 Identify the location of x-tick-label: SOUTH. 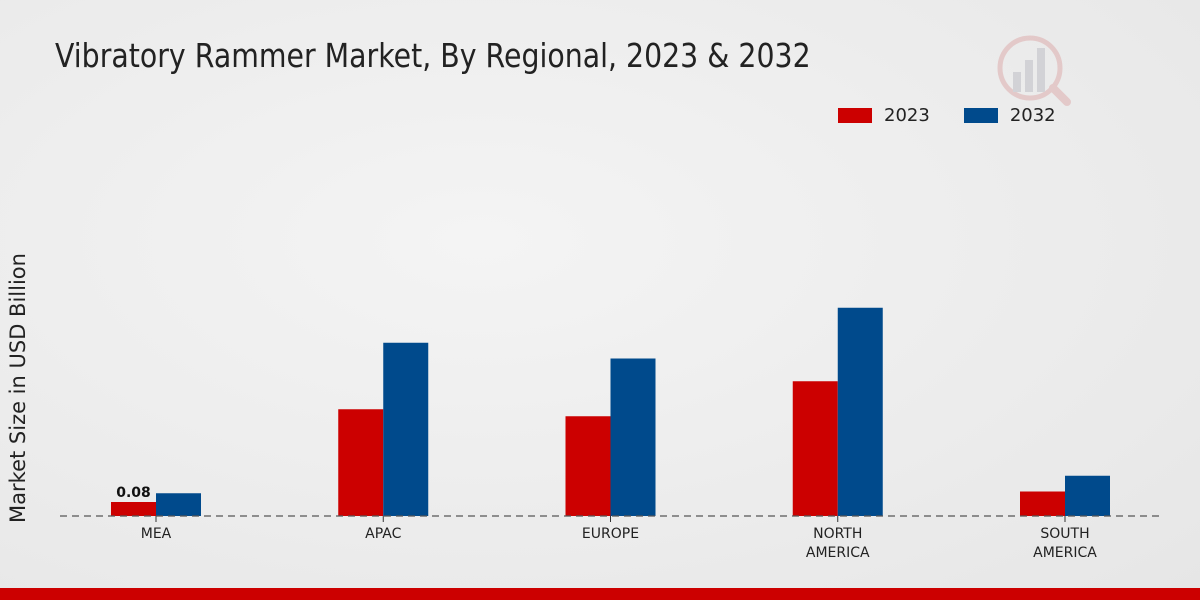
(1064, 534).